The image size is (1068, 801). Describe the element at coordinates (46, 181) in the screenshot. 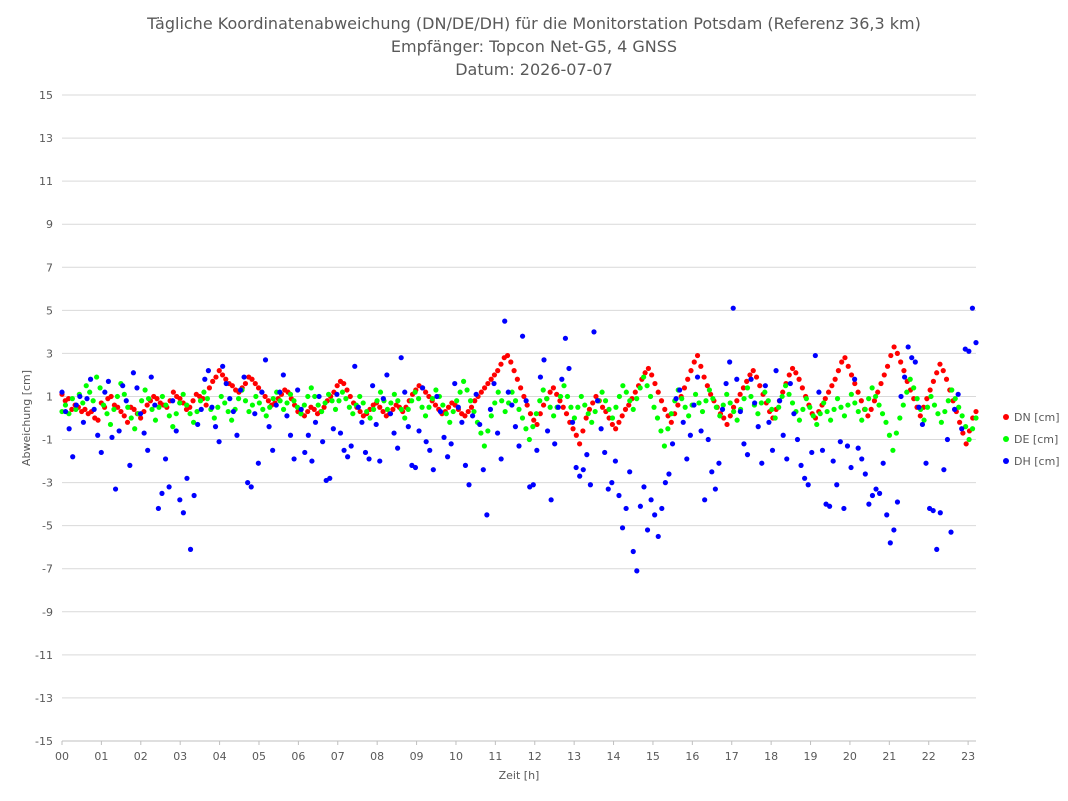

I see `y-tick-label: 11` at that location.